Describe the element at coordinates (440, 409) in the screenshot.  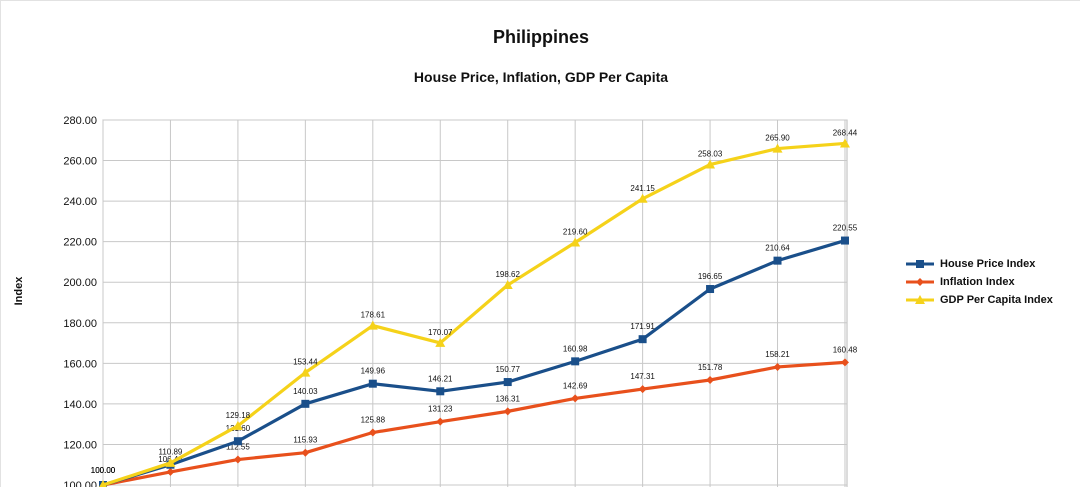
I see `data-label-inflation: 131.23` at that location.